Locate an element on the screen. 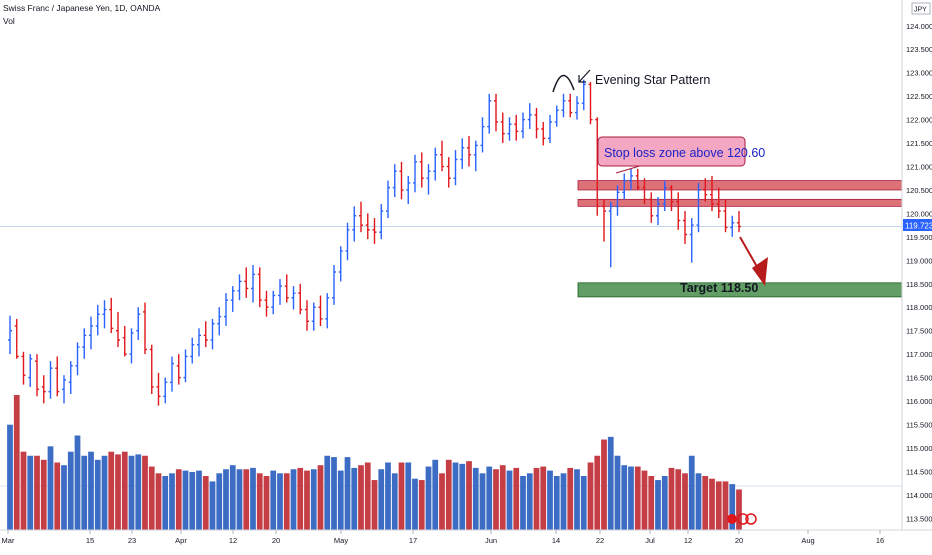  target-arrow-head is located at coordinates (760, 271).